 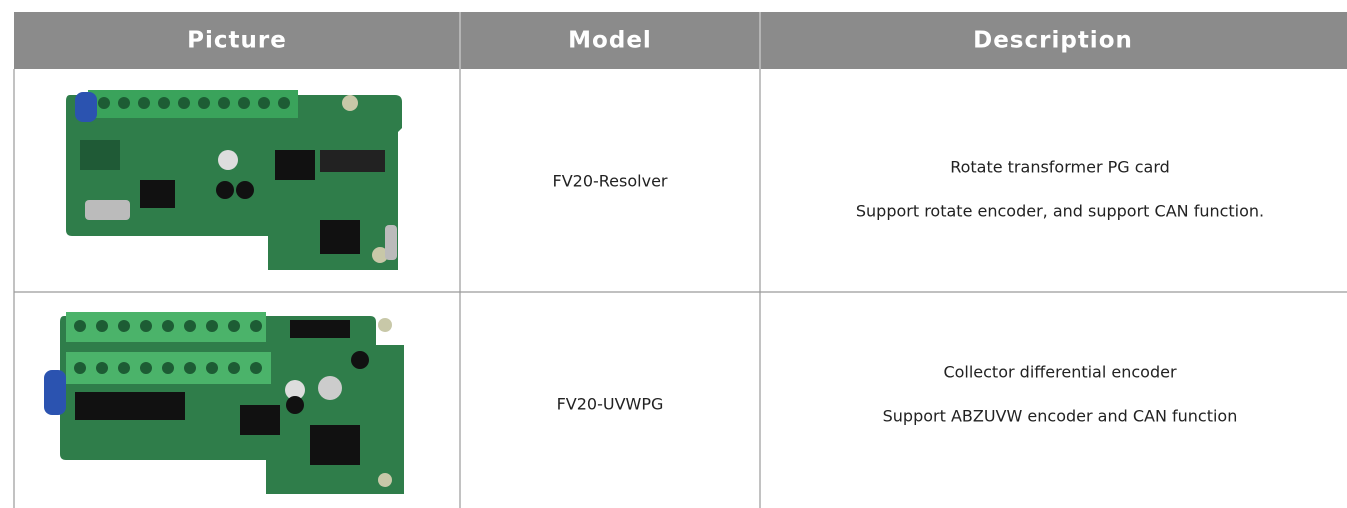 I want to click on header-row, so click(x=680, y=40).